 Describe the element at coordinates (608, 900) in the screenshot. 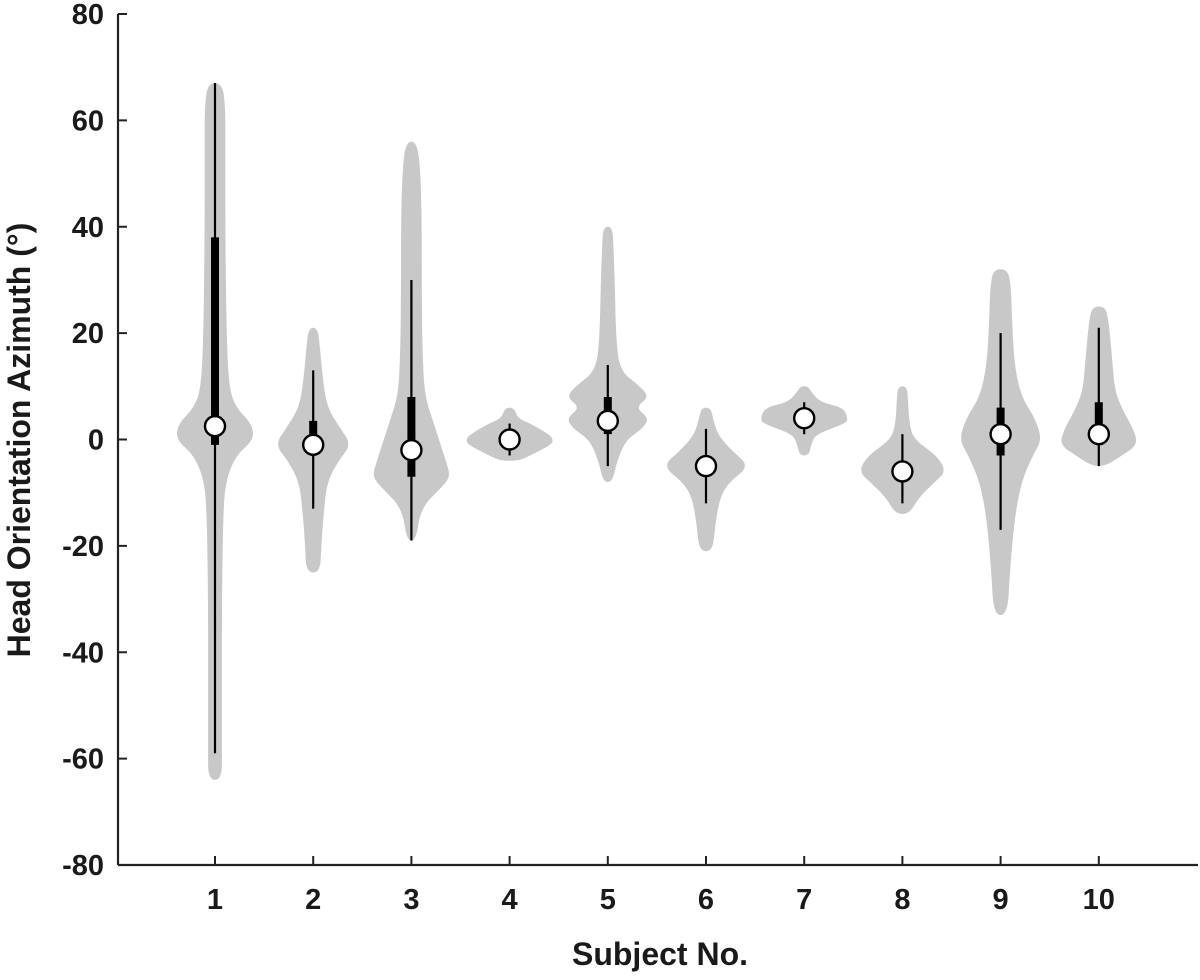

I see `x-tick-label: 5` at that location.